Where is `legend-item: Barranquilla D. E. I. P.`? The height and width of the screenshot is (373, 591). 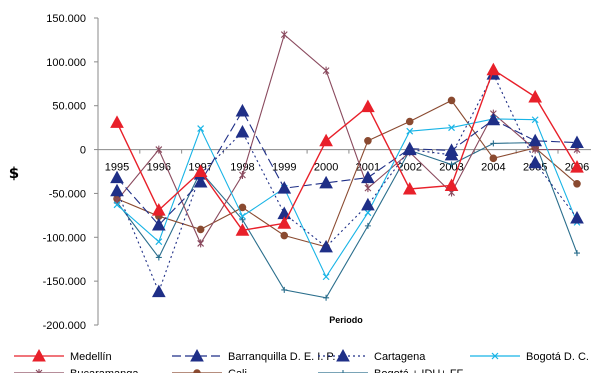 legend-item: Barranquilla D. E. I. P. is located at coordinates (253, 355).